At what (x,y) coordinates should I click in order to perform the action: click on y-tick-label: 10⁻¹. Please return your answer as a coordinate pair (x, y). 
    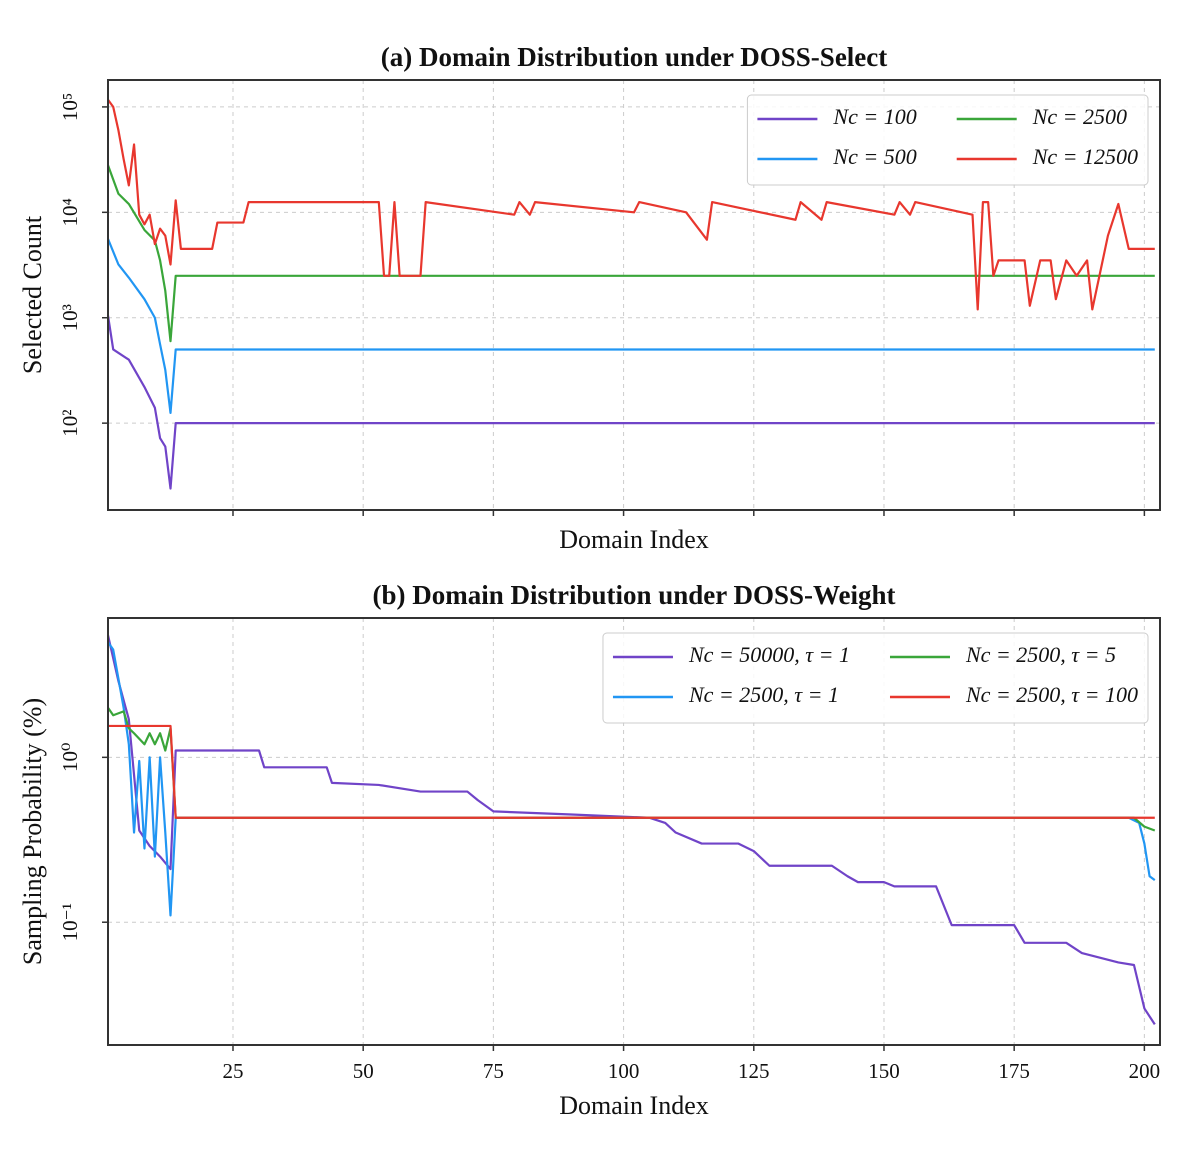
    Looking at the image, I should click on (70, 922).